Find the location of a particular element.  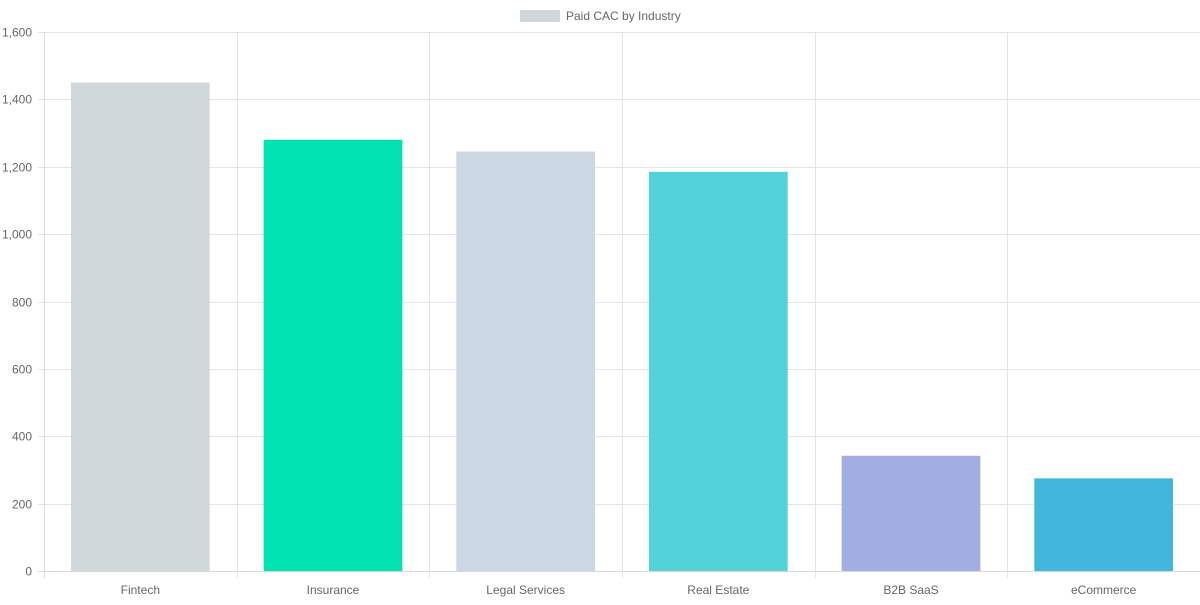

x-tick-label: Fintech is located at coordinates (140, 590).